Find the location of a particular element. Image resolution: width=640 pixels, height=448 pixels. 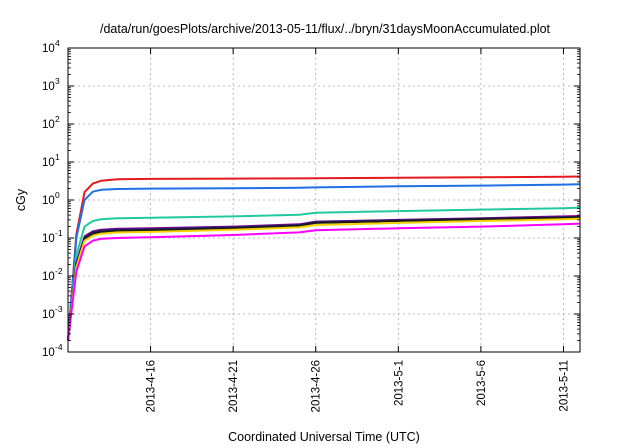

y-tick-label: 10 3 is located at coordinates (51, 84).